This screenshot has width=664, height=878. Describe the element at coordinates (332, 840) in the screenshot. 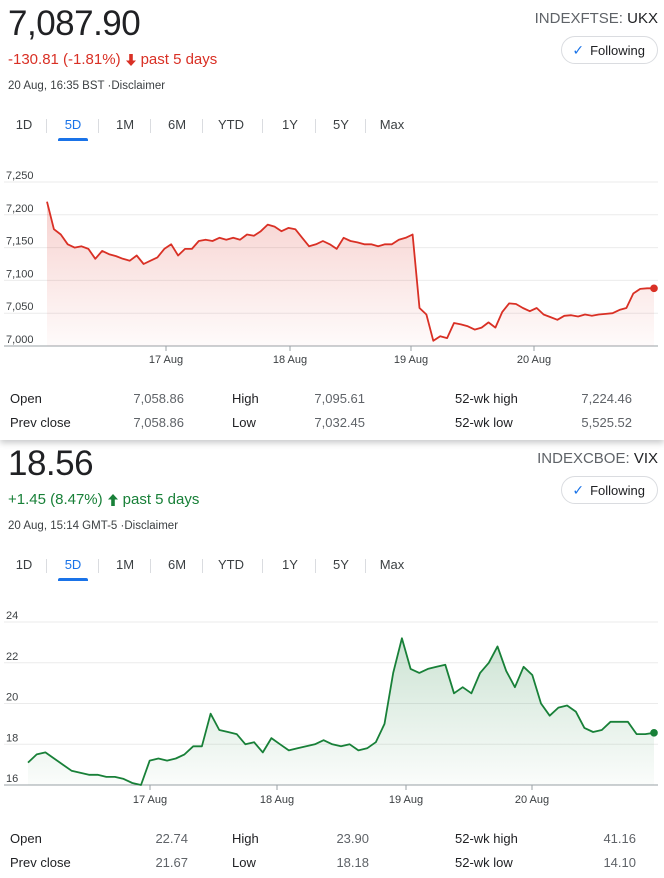

I see `stats-row-1: Open 22.74 High 23.90 52-wk high 41.16` at that location.